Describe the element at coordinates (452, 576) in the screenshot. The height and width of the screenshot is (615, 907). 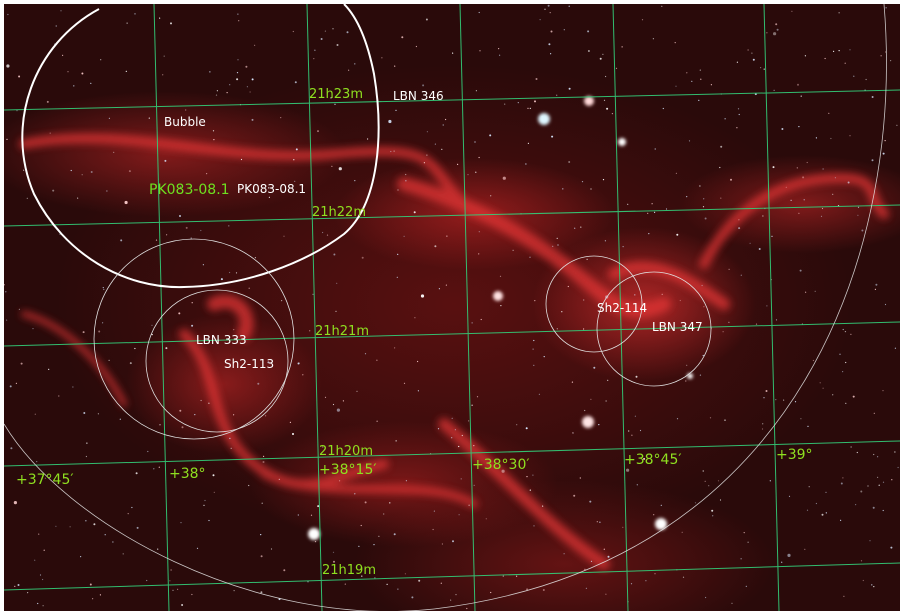
I see `ra-line` at that location.